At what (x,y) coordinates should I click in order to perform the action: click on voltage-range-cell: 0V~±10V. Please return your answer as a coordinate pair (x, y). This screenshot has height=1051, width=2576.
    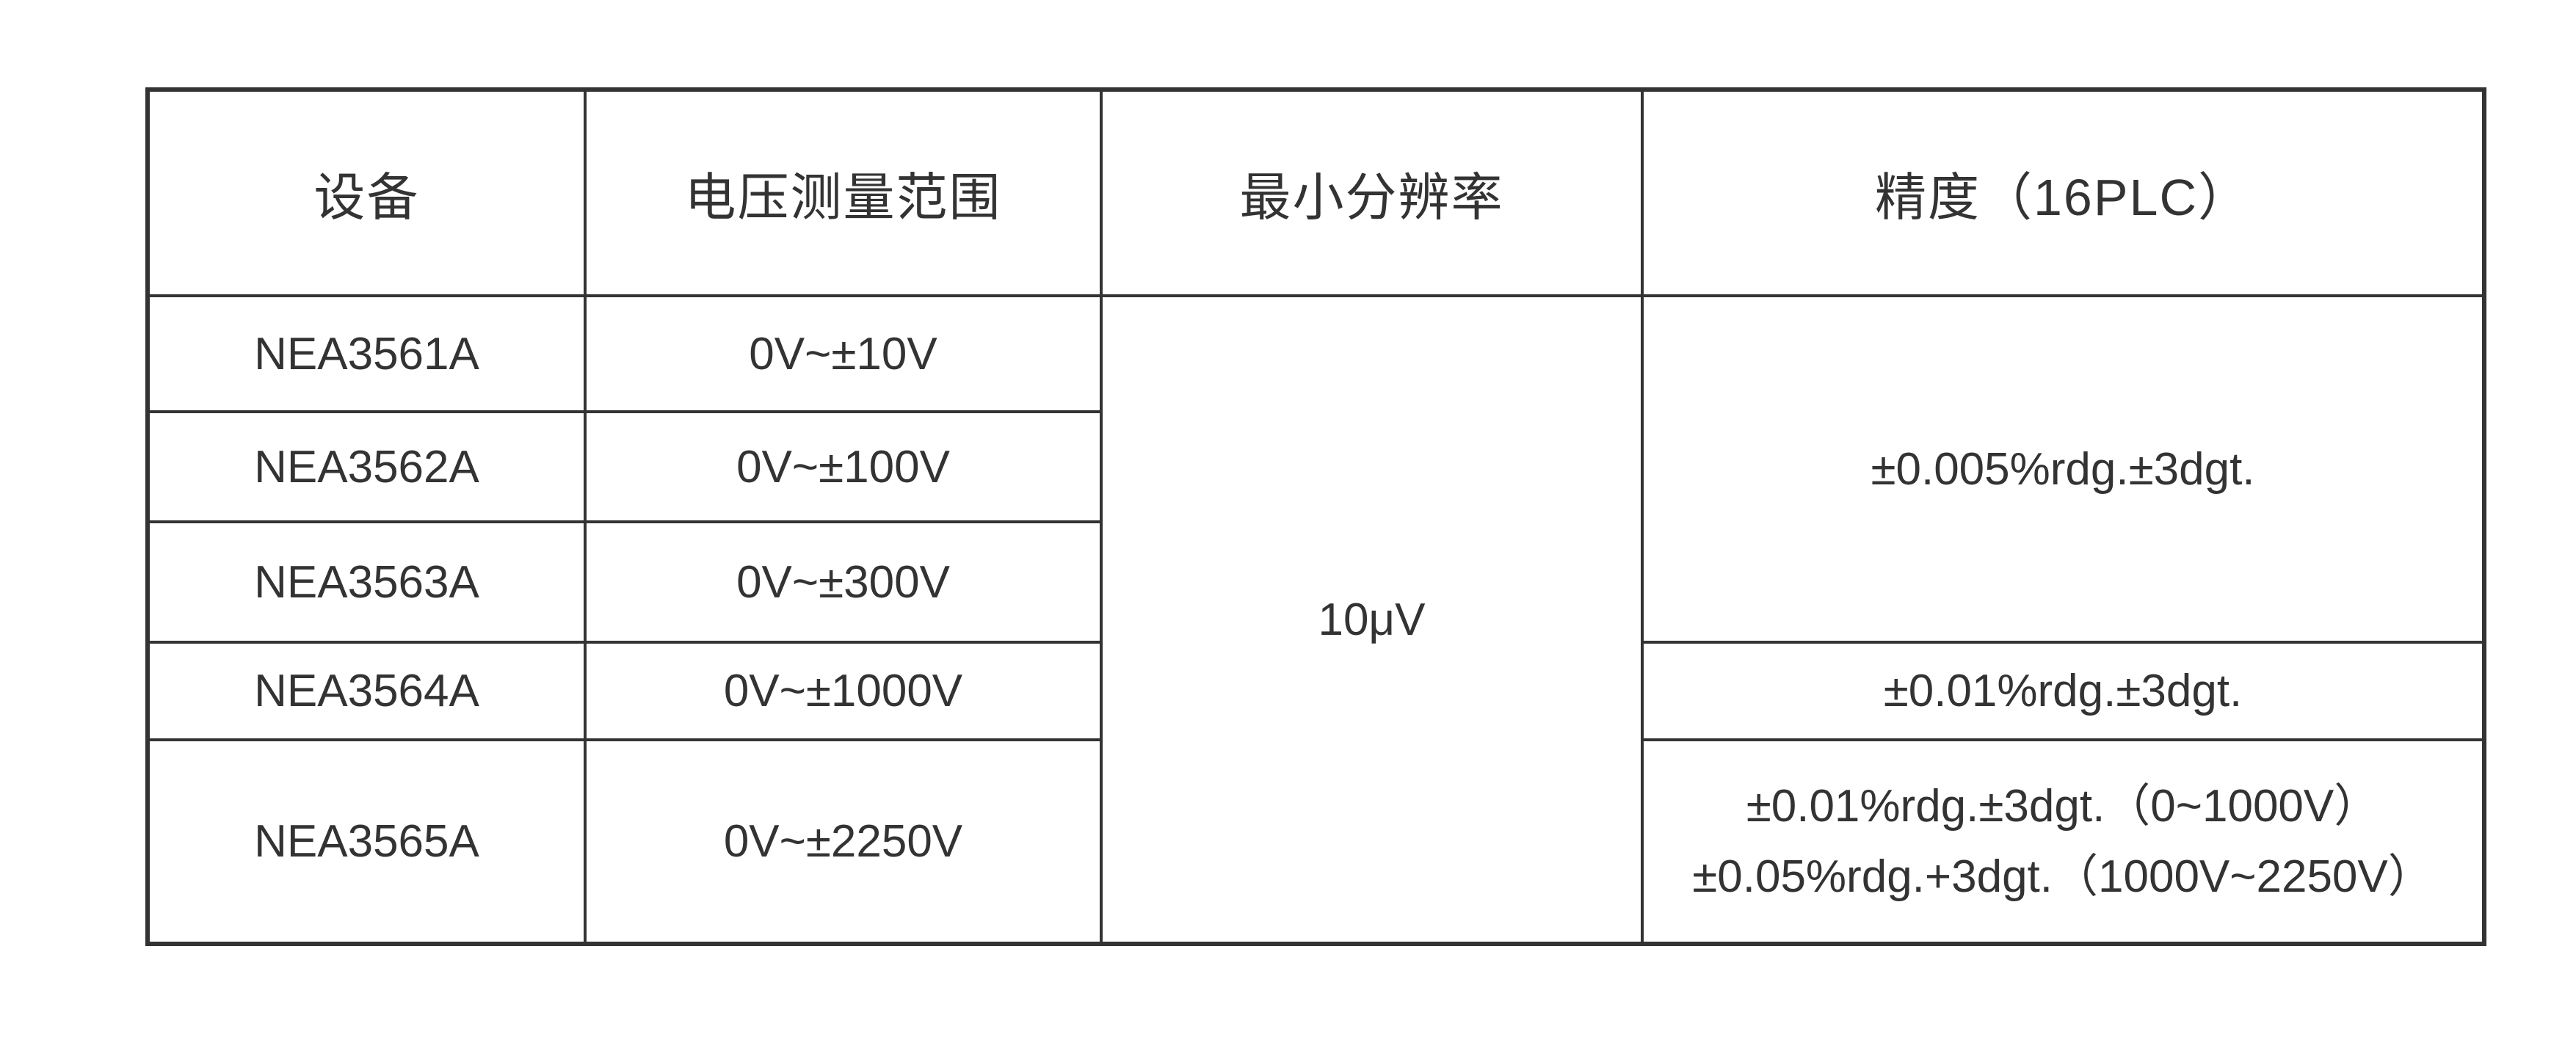
    Looking at the image, I should click on (844, 353).